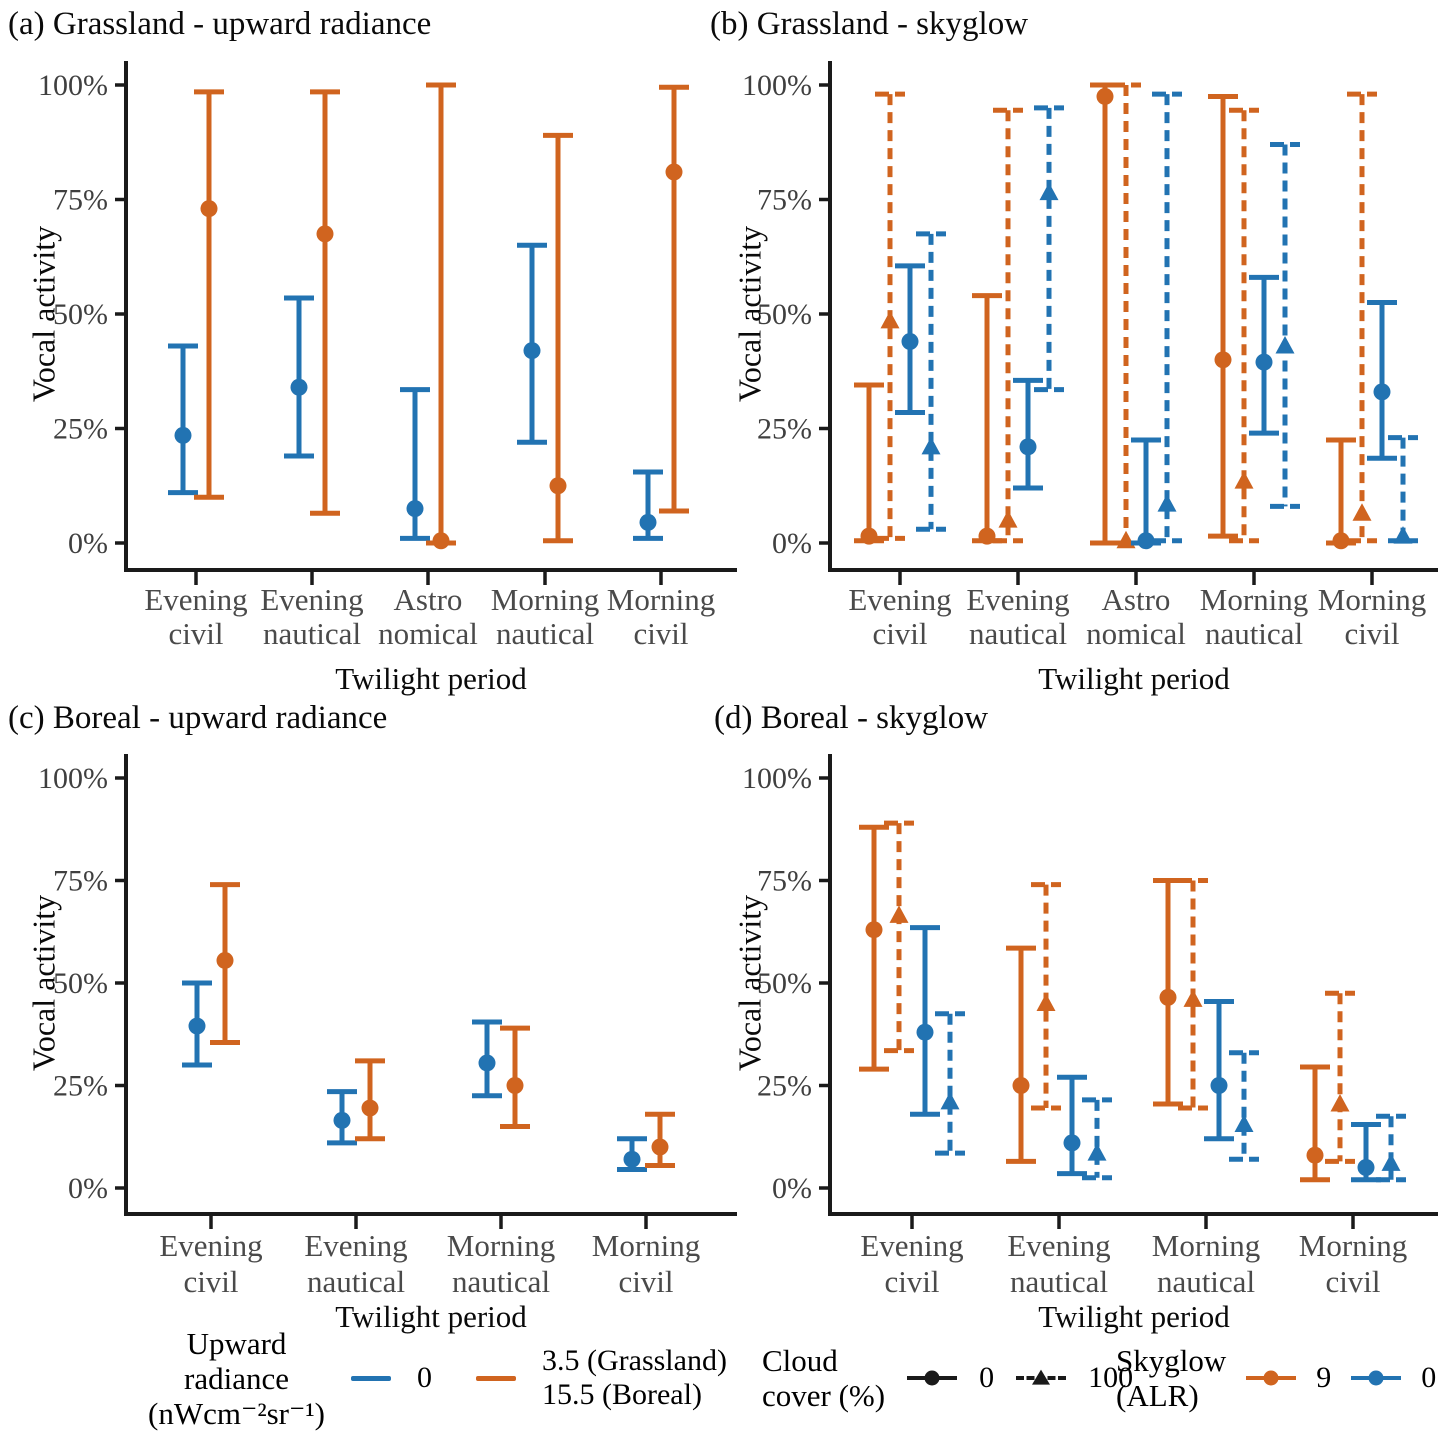 This screenshot has height=1440, width=1440. I want to click on panel-a-category-label: nomical, so click(428, 633).